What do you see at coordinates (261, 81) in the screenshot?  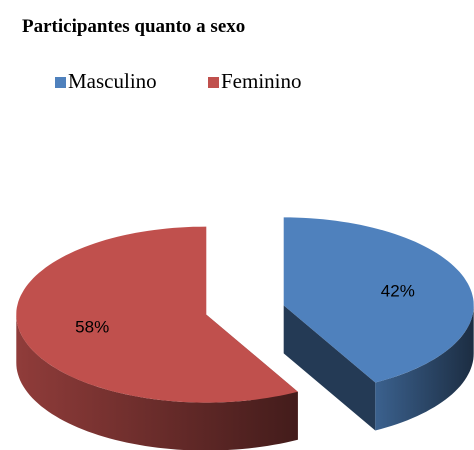 I see `legend-label: Feminino` at bounding box center [261, 81].